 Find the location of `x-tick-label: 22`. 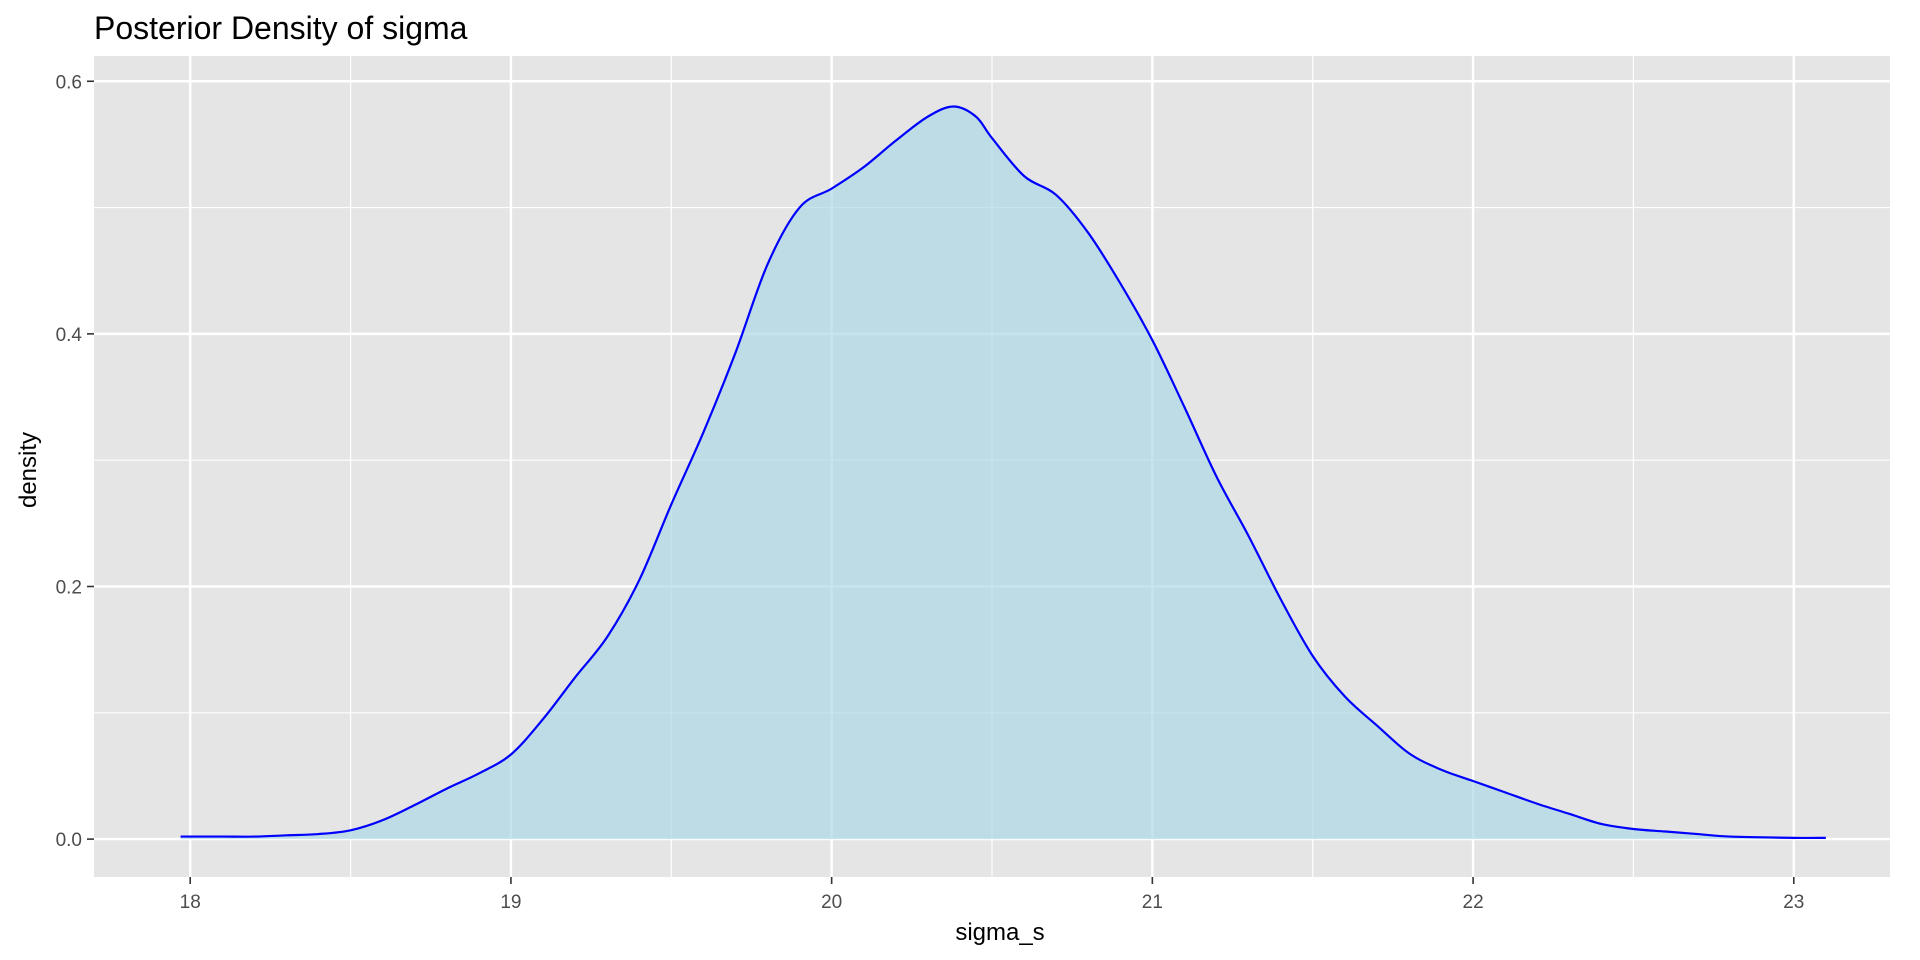

x-tick-label: 22 is located at coordinates (1473, 902).